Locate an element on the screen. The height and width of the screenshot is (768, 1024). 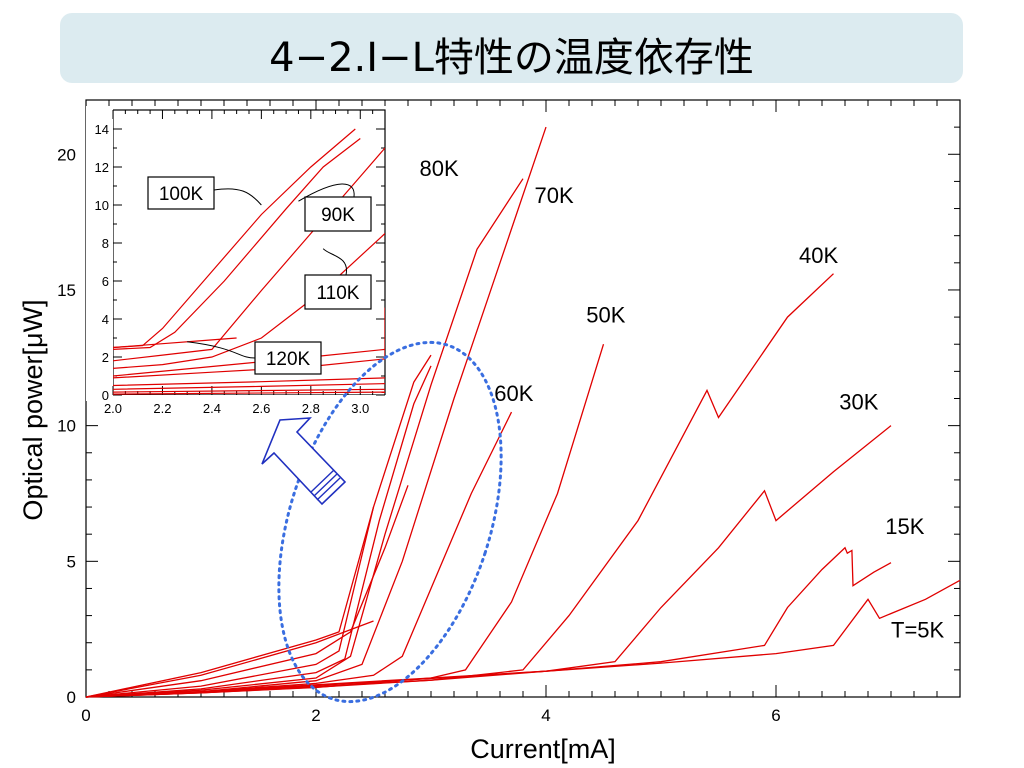
inset-y-tick-label: 2 is located at coordinates (105, 357).